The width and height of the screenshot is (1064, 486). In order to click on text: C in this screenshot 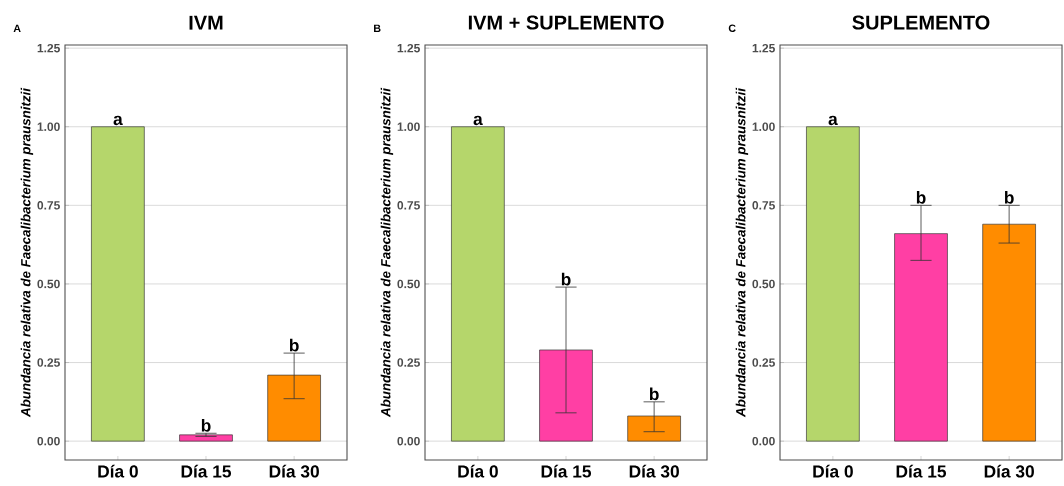, I will do `click(732, 28)`.